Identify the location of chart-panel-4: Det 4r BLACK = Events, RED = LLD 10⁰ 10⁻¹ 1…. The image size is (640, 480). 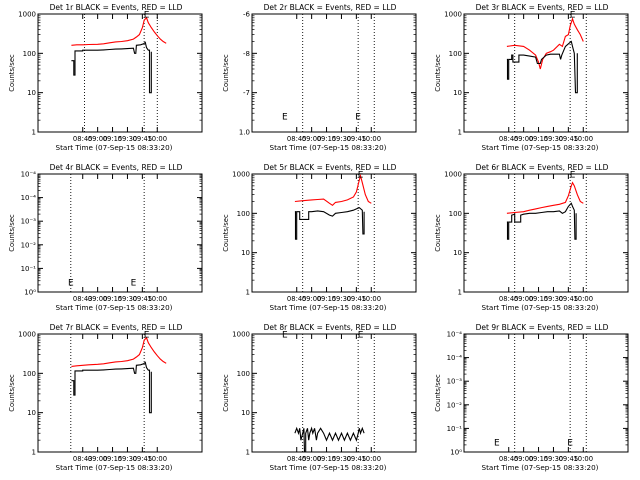
(105, 237).